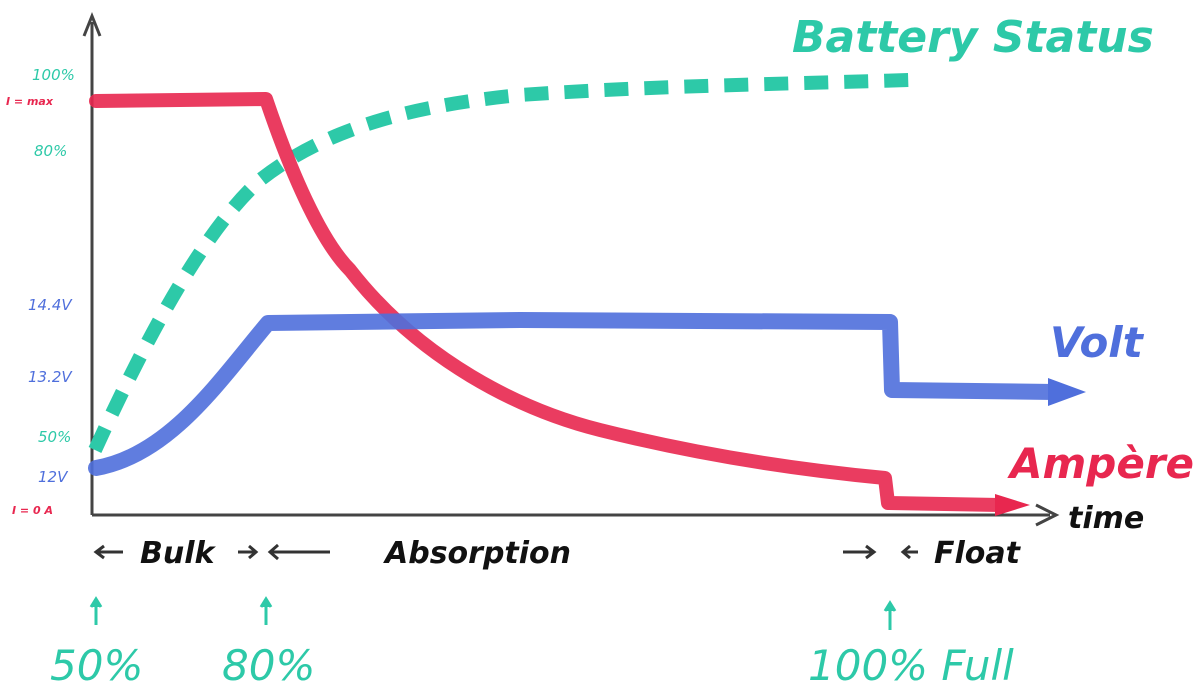 Image resolution: width=1193 pixels, height=692 pixels. What do you see at coordinates (973, 37) in the screenshot?
I see `chart-title: Battery Status` at bounding box center [973, 37].